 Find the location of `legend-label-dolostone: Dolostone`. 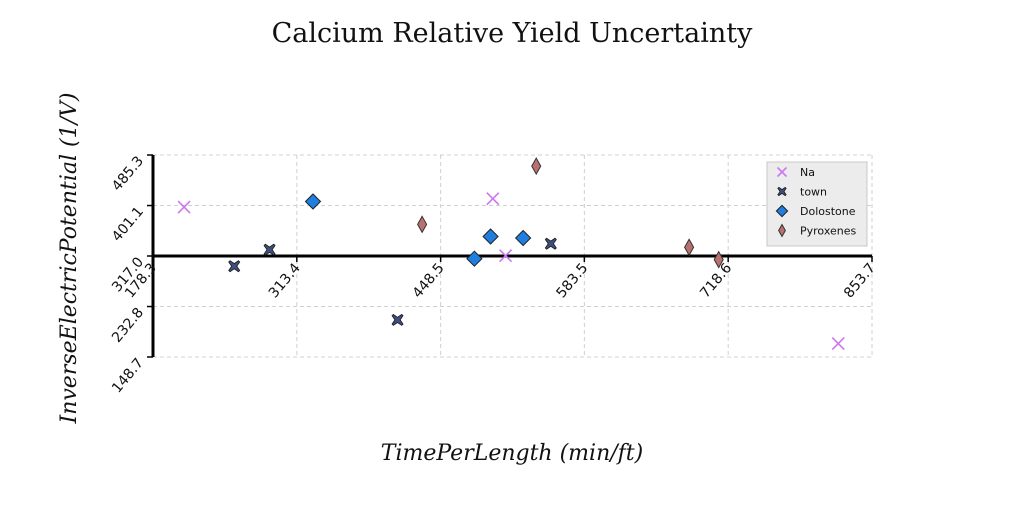

legend-label-dolostone: Dolostone is located at coordinates (828, 211).